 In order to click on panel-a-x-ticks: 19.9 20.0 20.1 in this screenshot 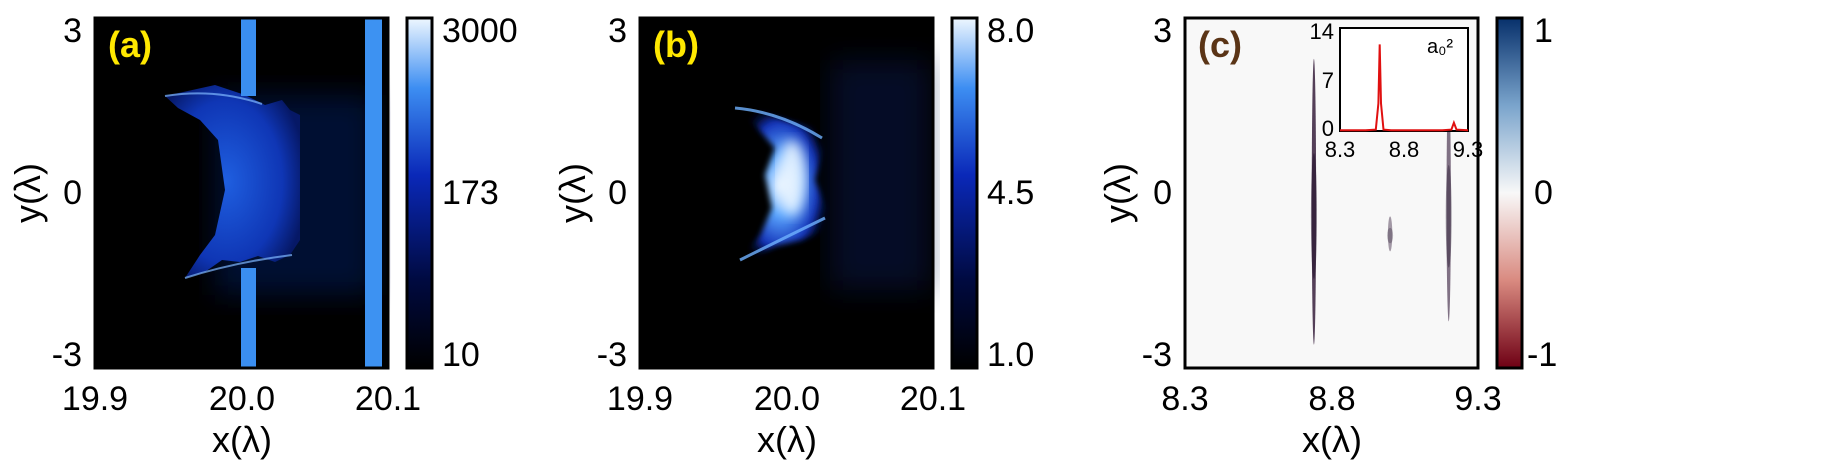, I will do `click(241, 399)`.